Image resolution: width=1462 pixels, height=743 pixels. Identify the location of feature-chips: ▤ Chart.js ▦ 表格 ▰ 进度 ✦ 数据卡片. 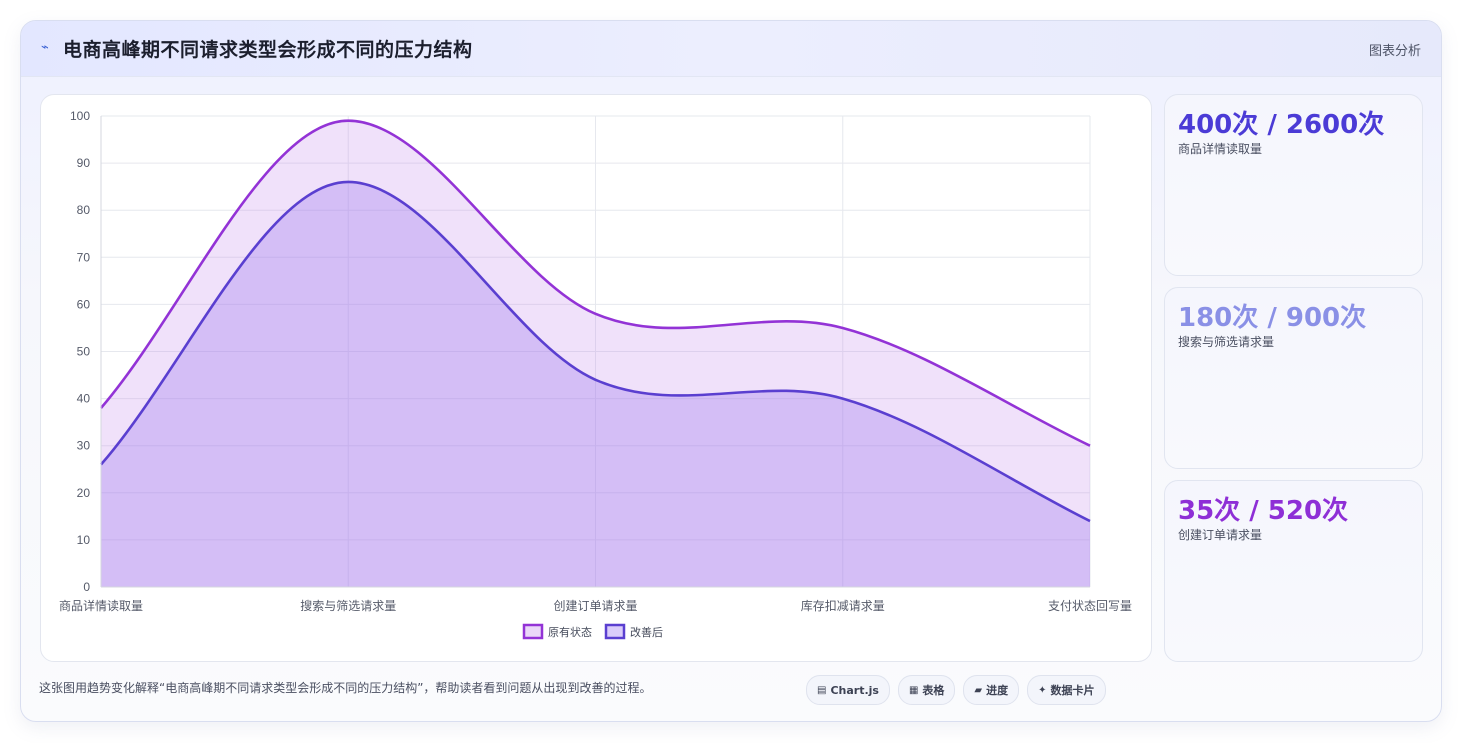
(956, 690).